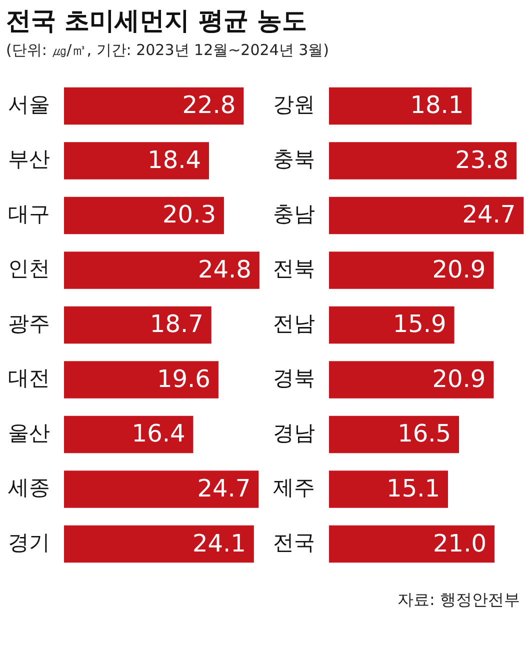 The width and height of the screenshot is (530, 655). Describe the element at coordinates (294, 488) in the screenshot. I see `y-tick-label: 제주` at that location.